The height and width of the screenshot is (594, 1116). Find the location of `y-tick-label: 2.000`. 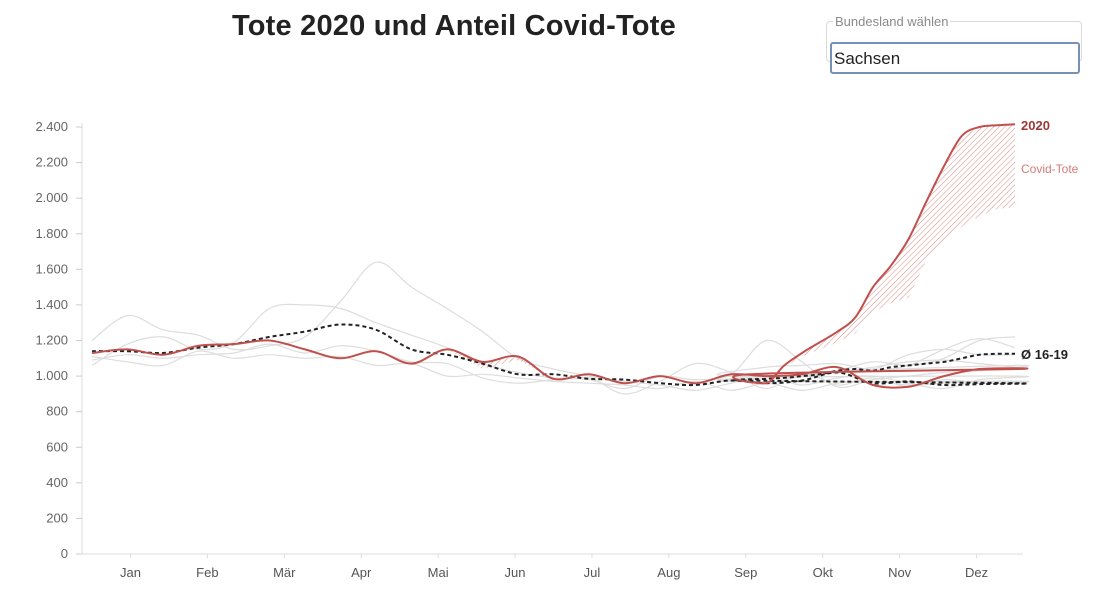

y-tick-label: 2.000 is located at coordinates (51, 197).